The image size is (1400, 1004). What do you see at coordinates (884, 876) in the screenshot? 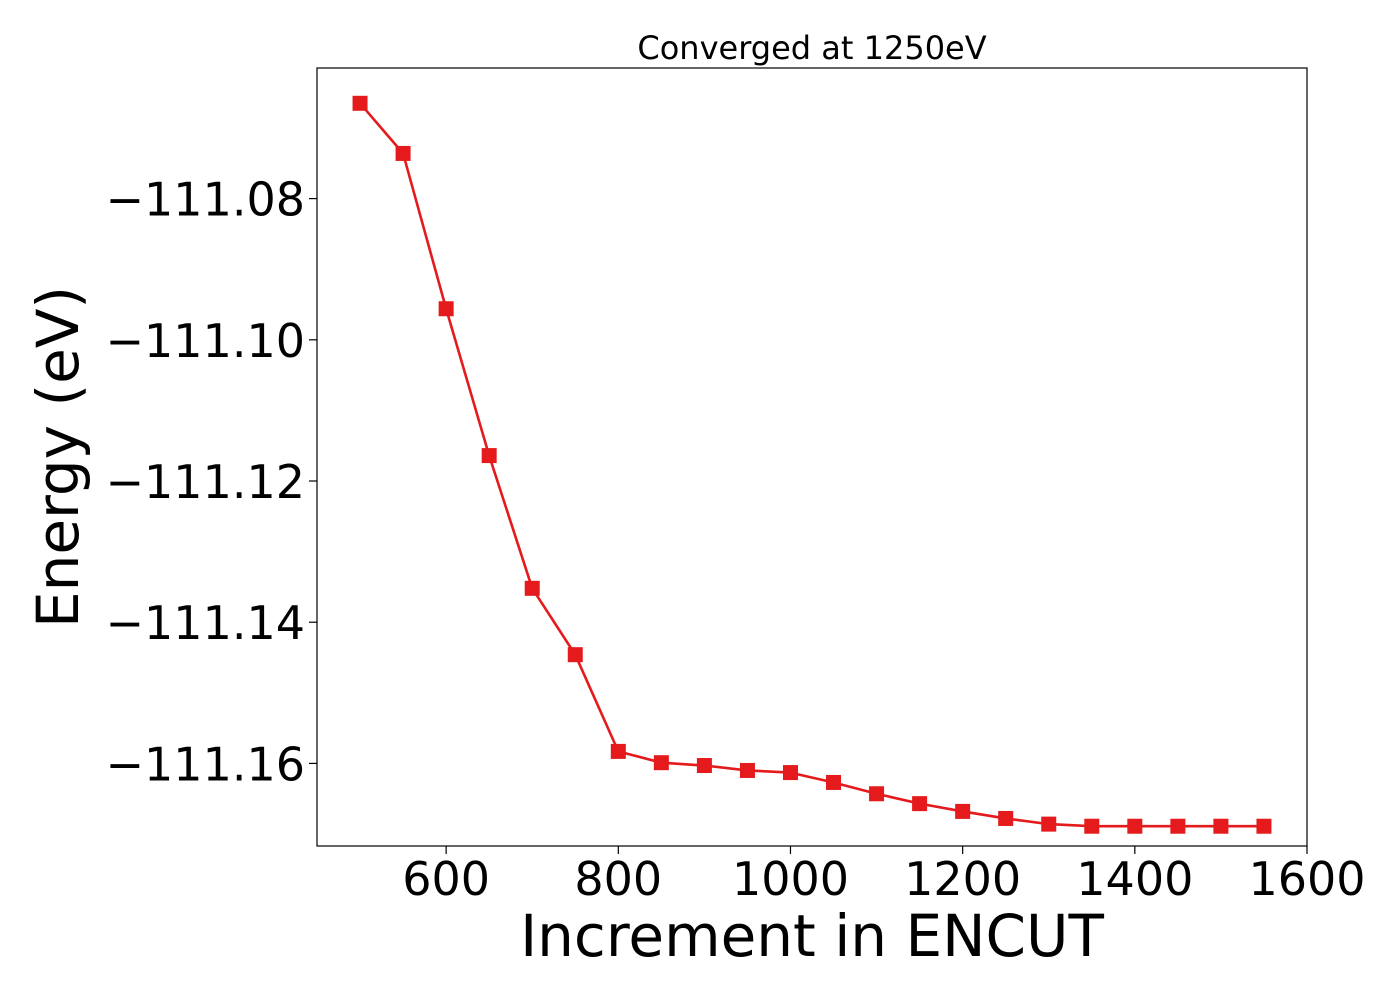
I see `x-axis: 600 800 1000 1200 1400 1600` at bounding box center [884, 876].